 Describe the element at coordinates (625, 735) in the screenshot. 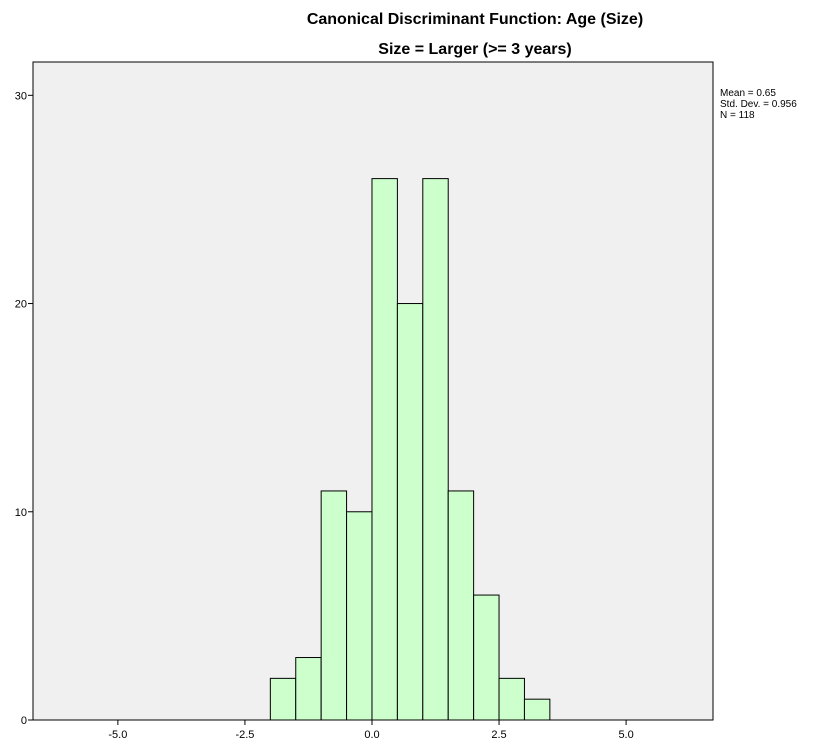

I see `x-tick-label: 5.0` at that location.